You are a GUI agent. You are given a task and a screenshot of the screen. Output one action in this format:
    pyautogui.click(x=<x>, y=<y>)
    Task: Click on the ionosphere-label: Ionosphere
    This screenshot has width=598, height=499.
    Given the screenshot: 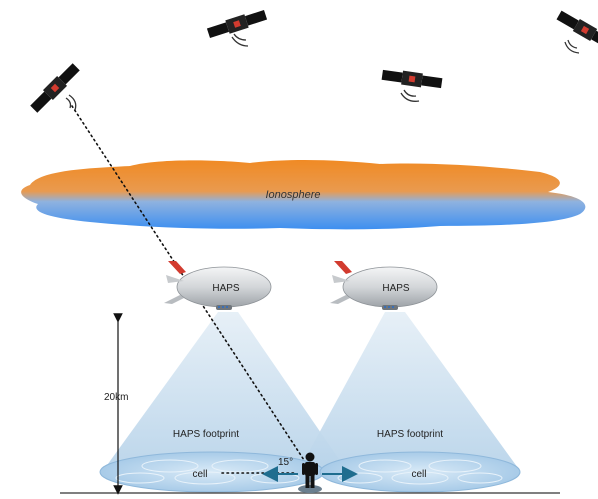 What is the action you would take?
    pyautogui.click(x=292, y=195)
    